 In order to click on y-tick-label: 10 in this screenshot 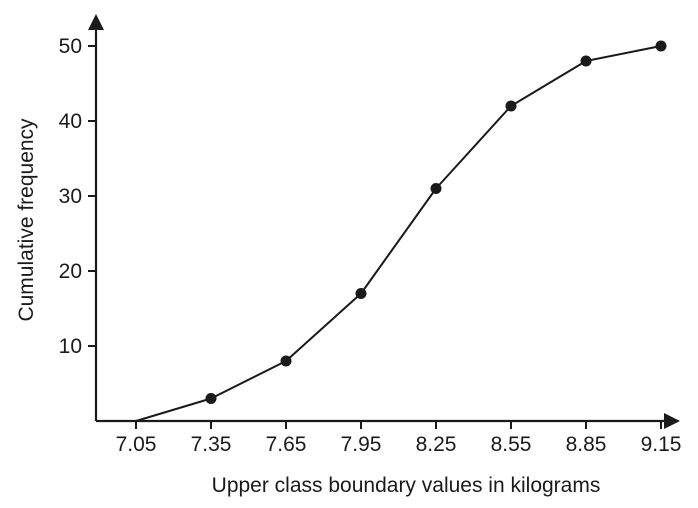, I will do `click(70, 346)`.